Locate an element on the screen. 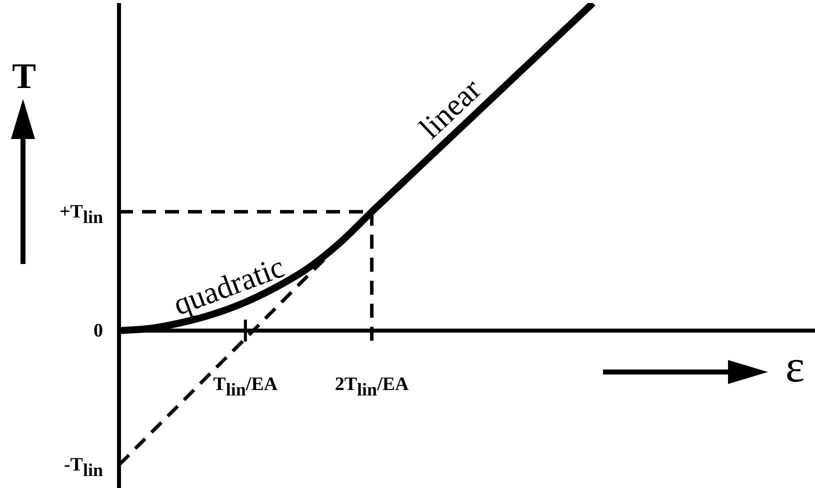 The height and width of the screenshot is (488, 815). text: 0 is located at coordinates (98, 331).